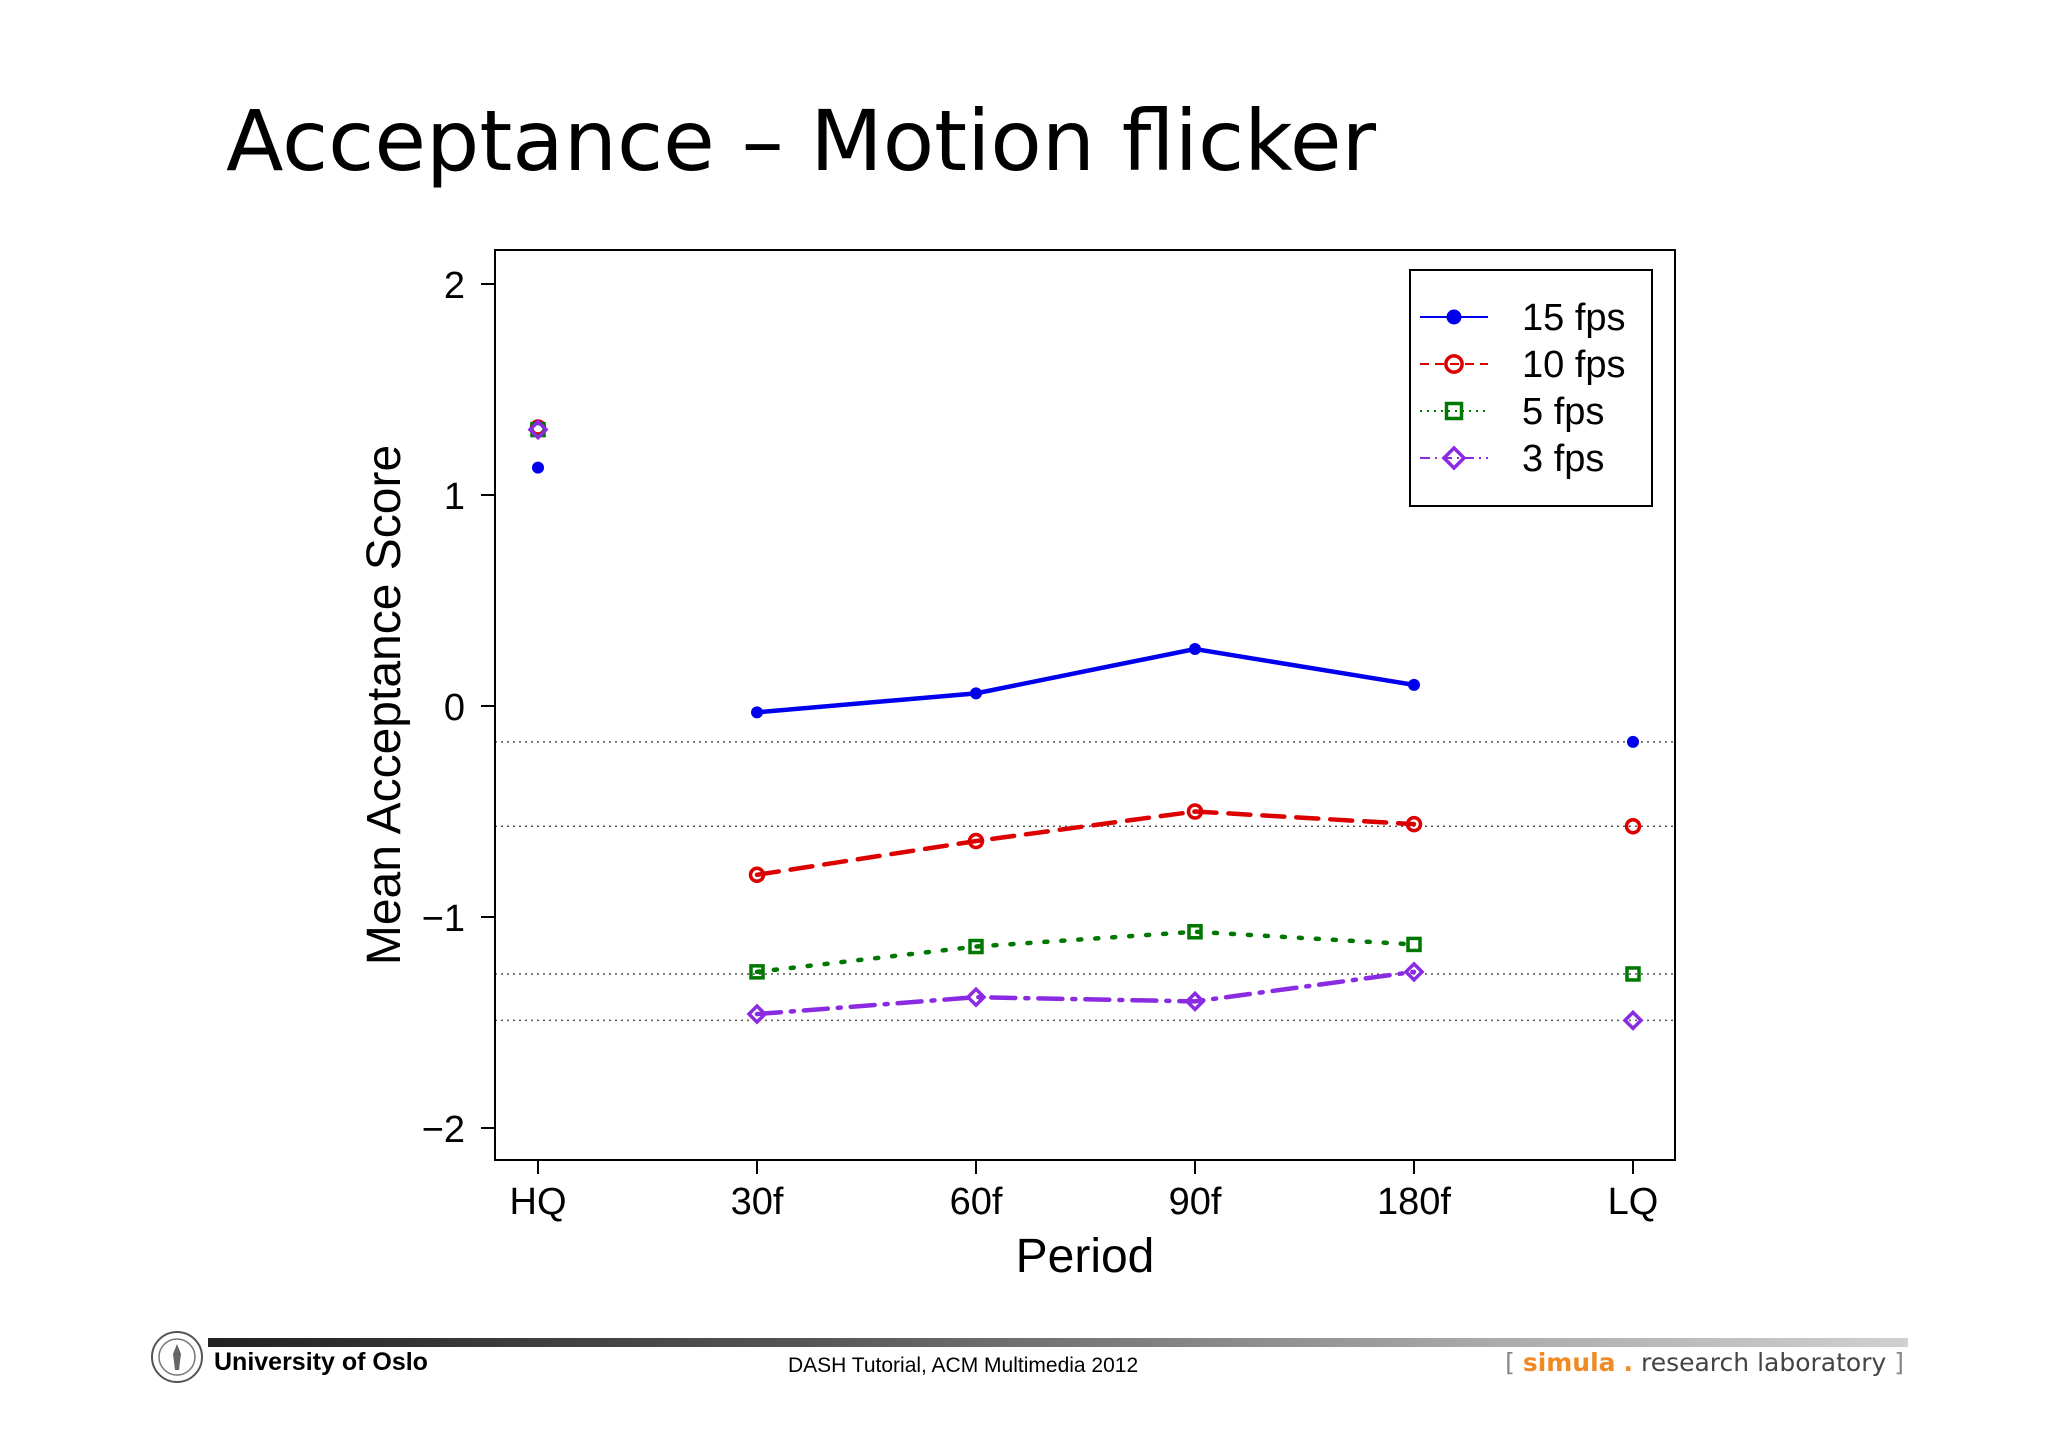 Image resolution: width=2048 pixels, height=1447 pixels. I want to click on x-tick-label: 90f, so click(1195, 1202).